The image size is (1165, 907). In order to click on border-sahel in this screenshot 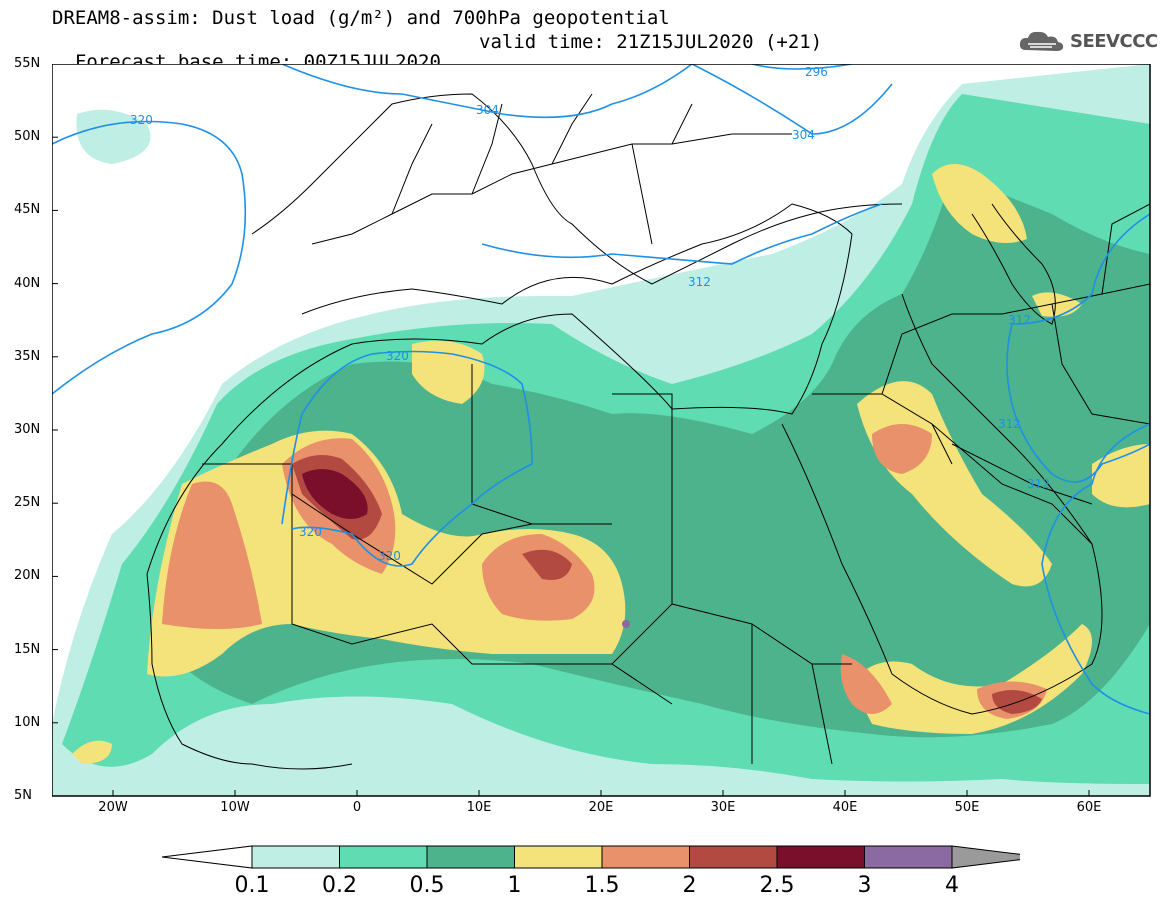, I will do `click(482, 599)`.